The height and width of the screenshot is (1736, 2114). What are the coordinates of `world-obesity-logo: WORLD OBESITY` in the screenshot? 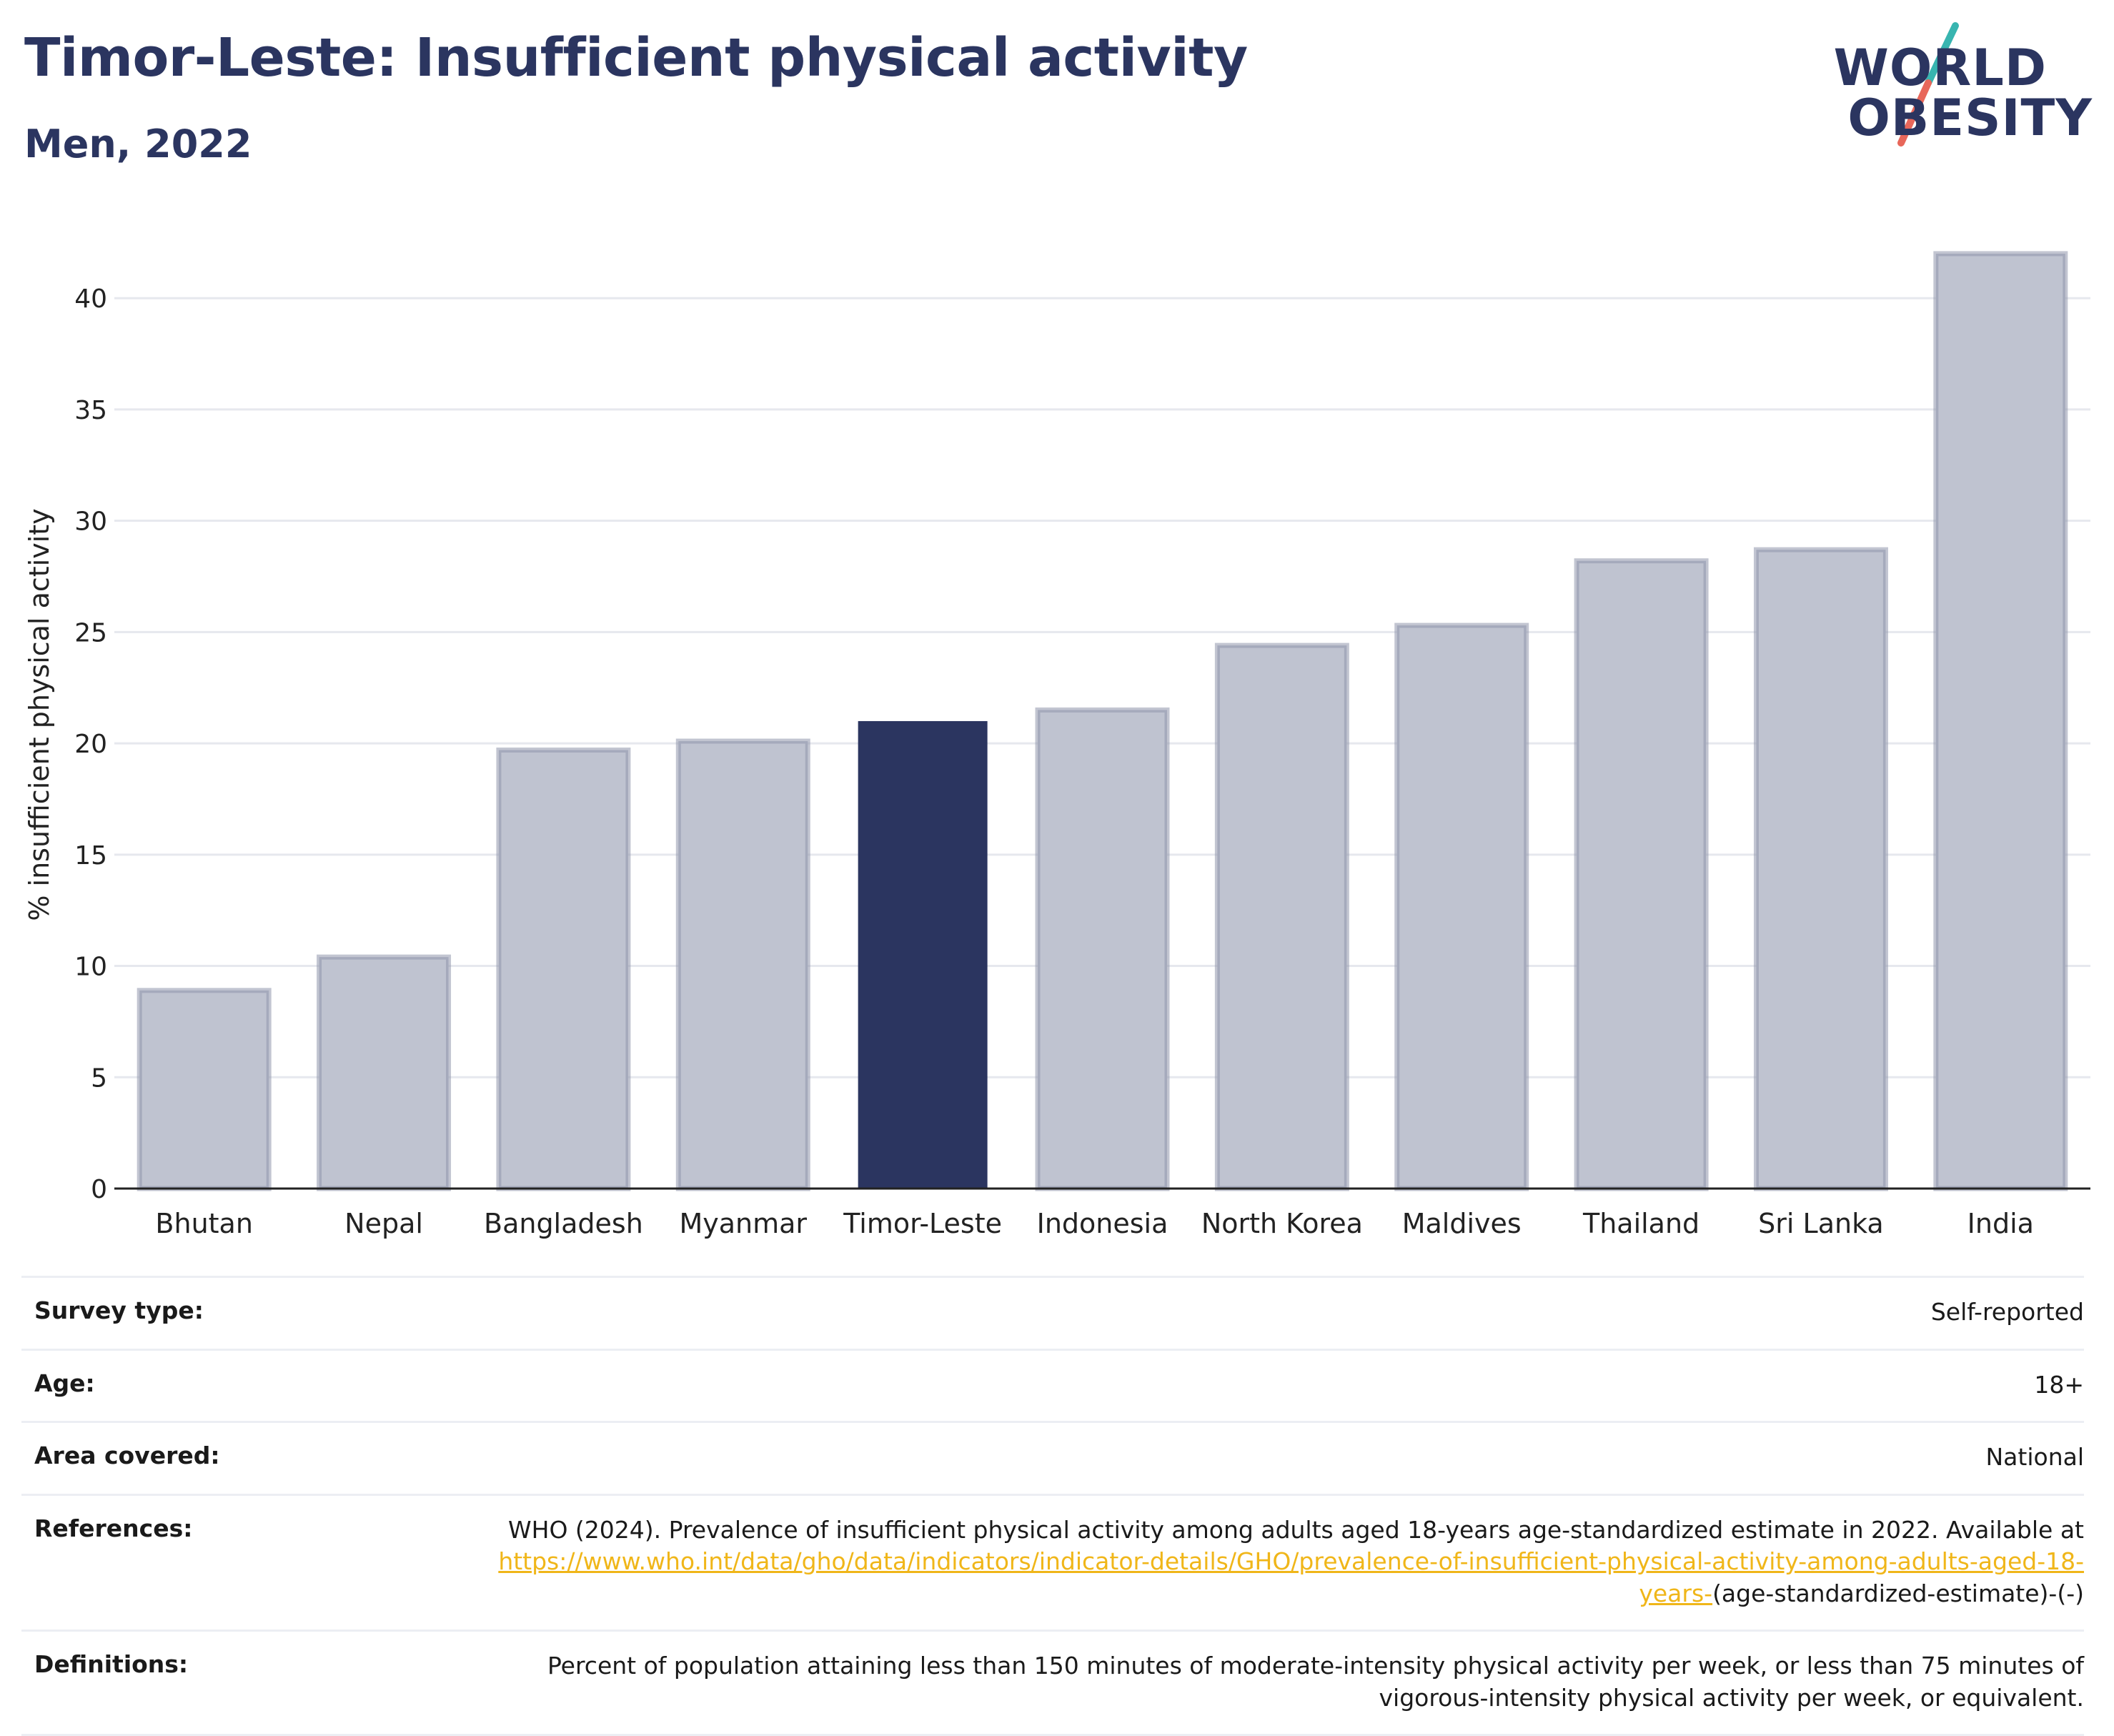 It's located at (1963, 88).